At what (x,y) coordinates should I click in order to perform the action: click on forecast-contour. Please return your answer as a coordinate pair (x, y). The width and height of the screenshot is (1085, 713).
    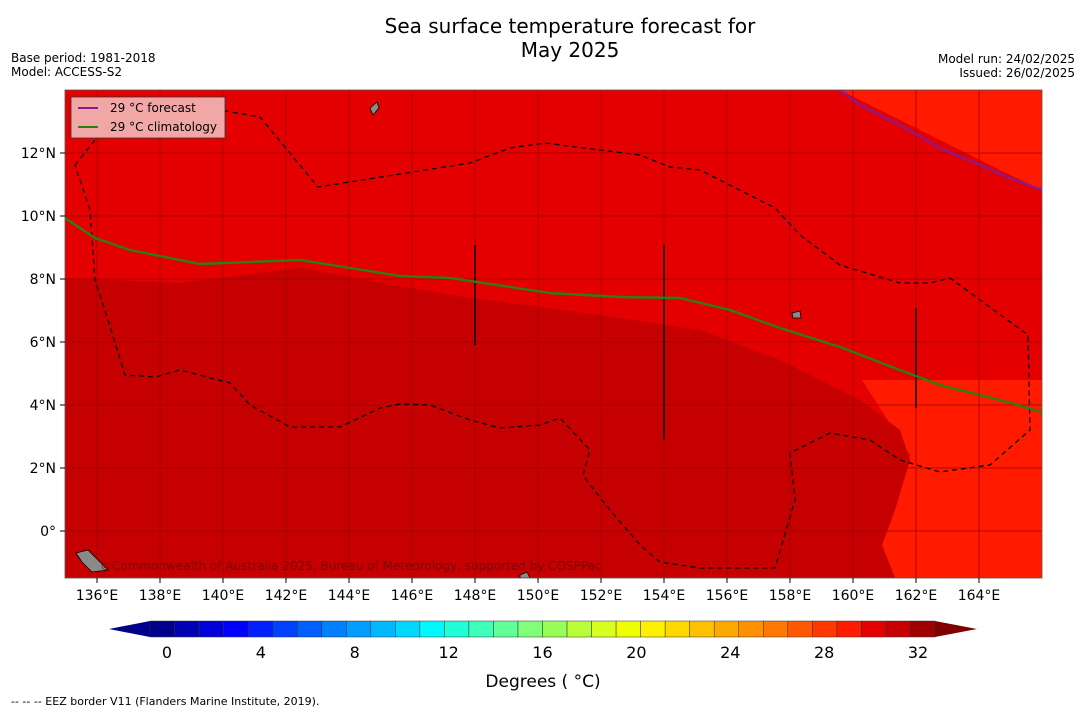
    Looking at the image, I should click on (940, 141).